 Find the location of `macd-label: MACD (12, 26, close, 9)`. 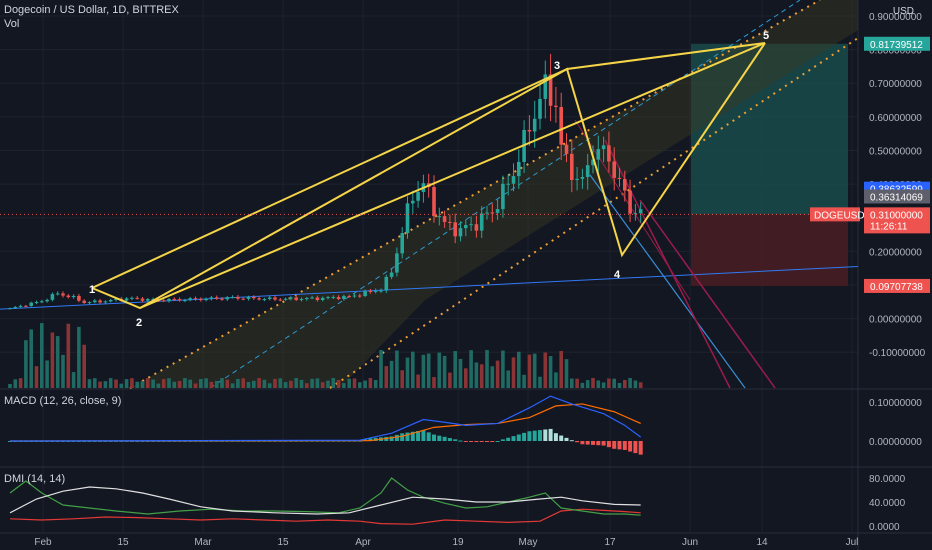

macd-label: MACD (12, 26, close, 9) is located at coordinates (63, 401).